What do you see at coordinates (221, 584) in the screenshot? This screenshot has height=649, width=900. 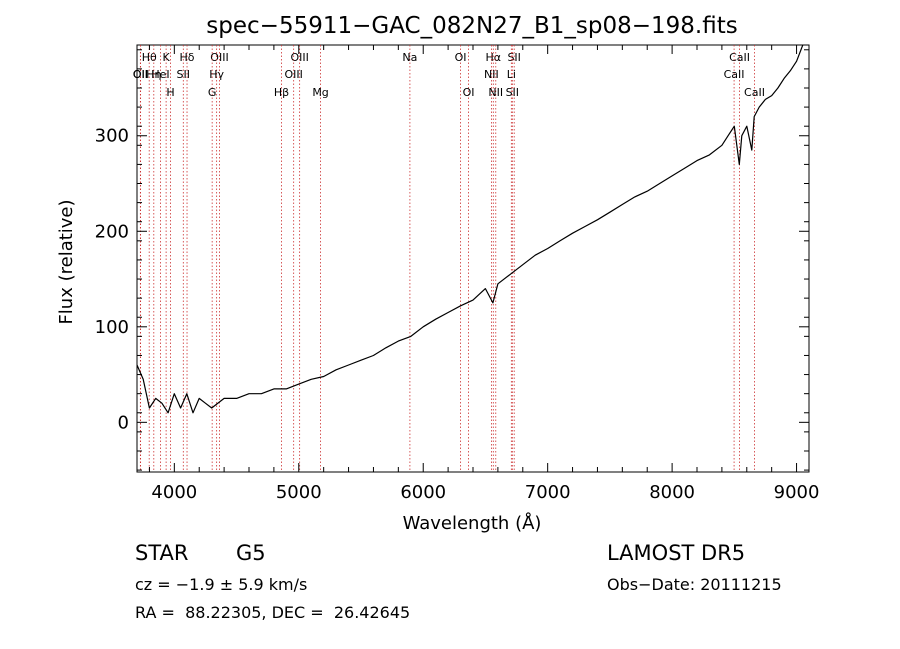 I see `cz-value: cz = −1.9 ± 5.9 km/s` at bounding box center [221, 584].